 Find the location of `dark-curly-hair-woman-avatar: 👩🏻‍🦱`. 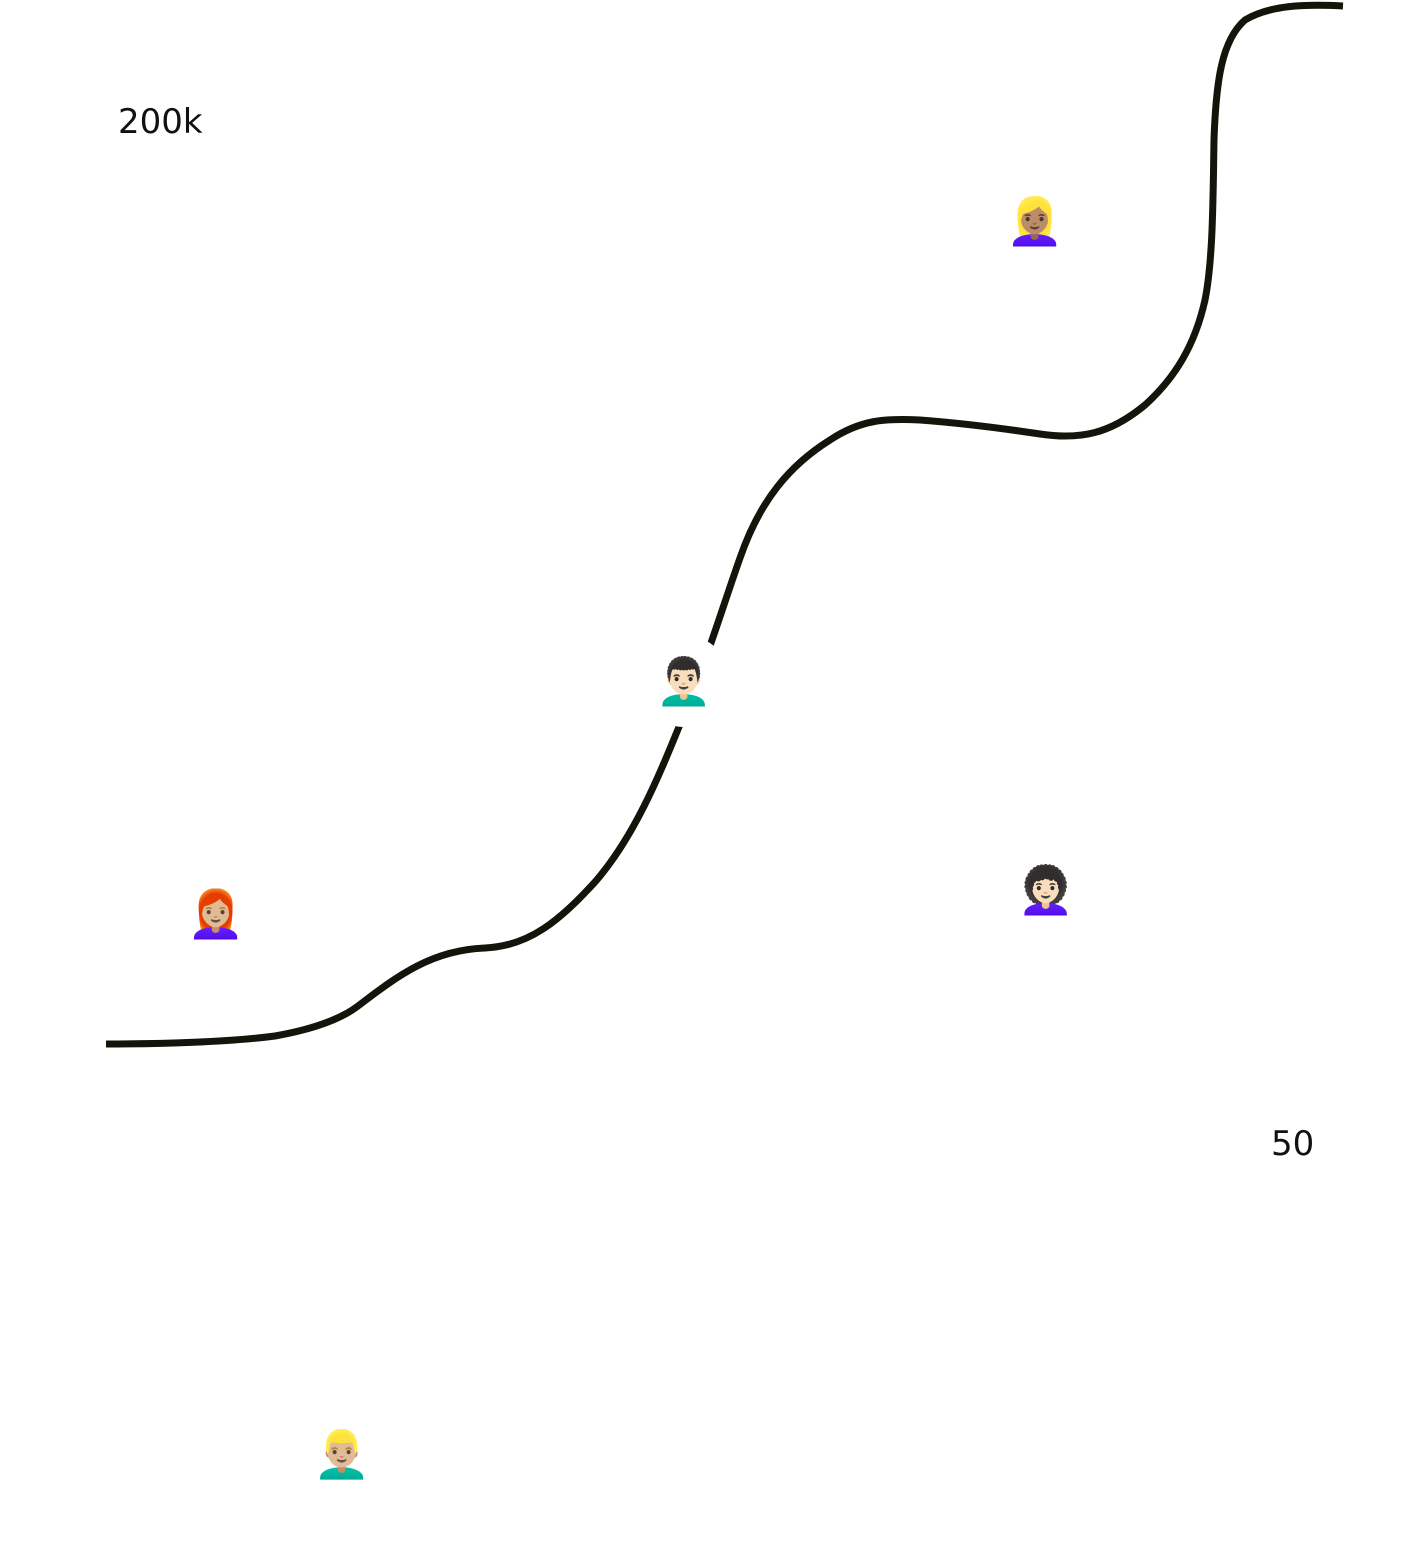

dark-curly-hair-woman-avatar: 👩🏻‍🦱 is located at coordinates (1046, 890).